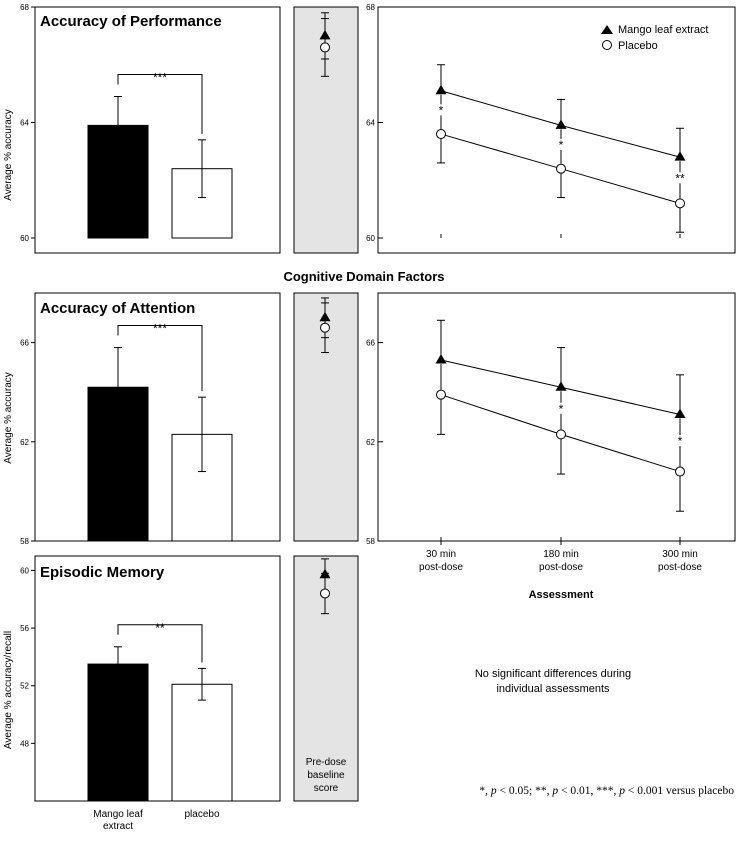 The height and width of the screenshot is (848, 742). What do you see at coordinates (363, 276) in the screenshot?
I see `domain-heading: Cognitive Domain Factors` at bounding box center [363, 276].